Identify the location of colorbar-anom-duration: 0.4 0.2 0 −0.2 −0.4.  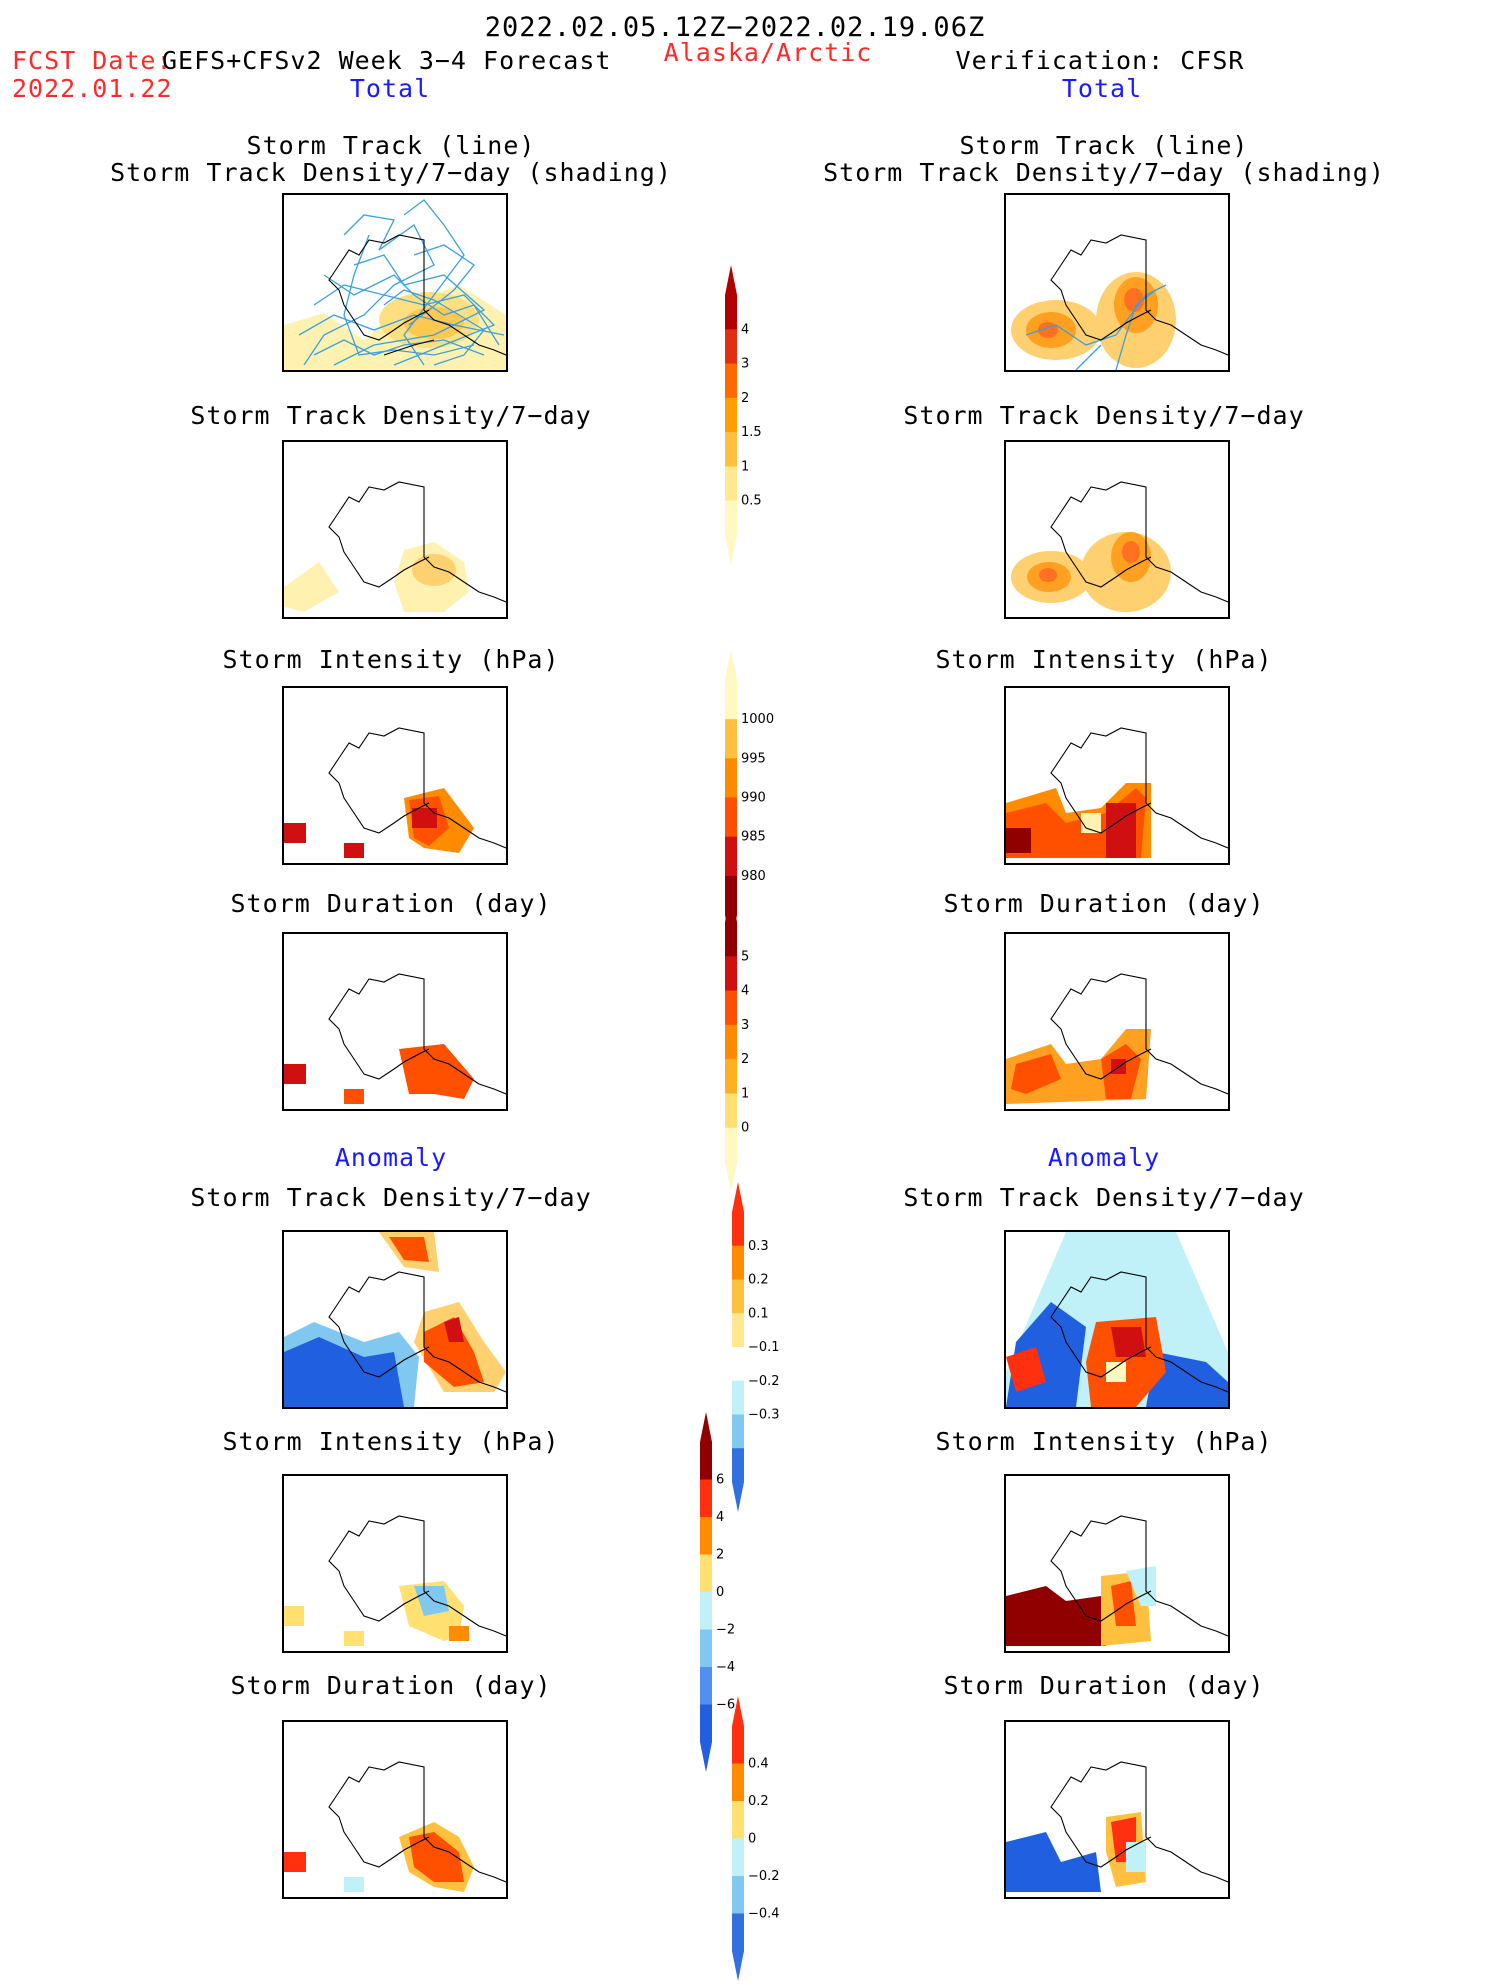
(767, 1840).